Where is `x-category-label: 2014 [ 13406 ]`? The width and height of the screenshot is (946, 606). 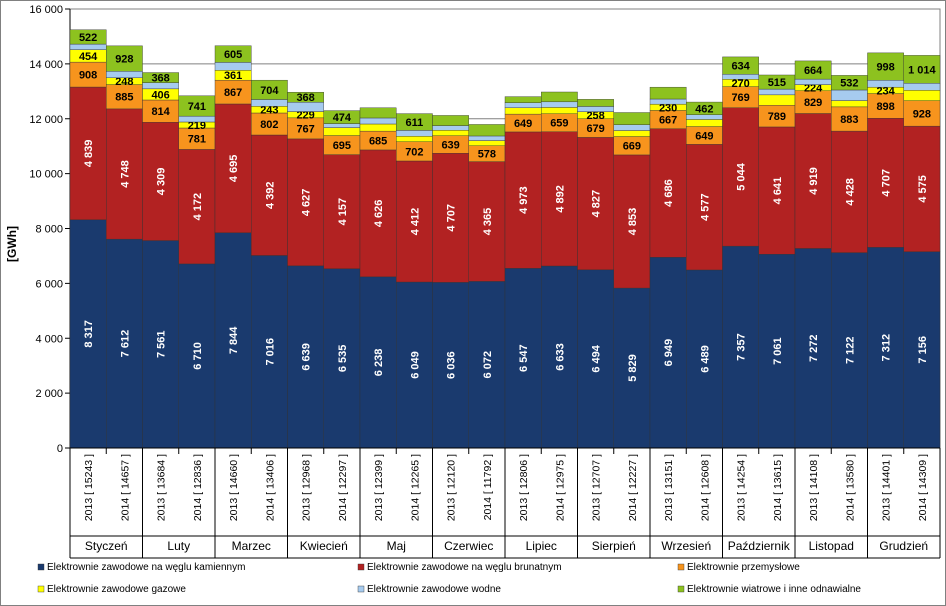
x-category-label: 2014 [ 13406 ] is located at coordinates (270, 487).